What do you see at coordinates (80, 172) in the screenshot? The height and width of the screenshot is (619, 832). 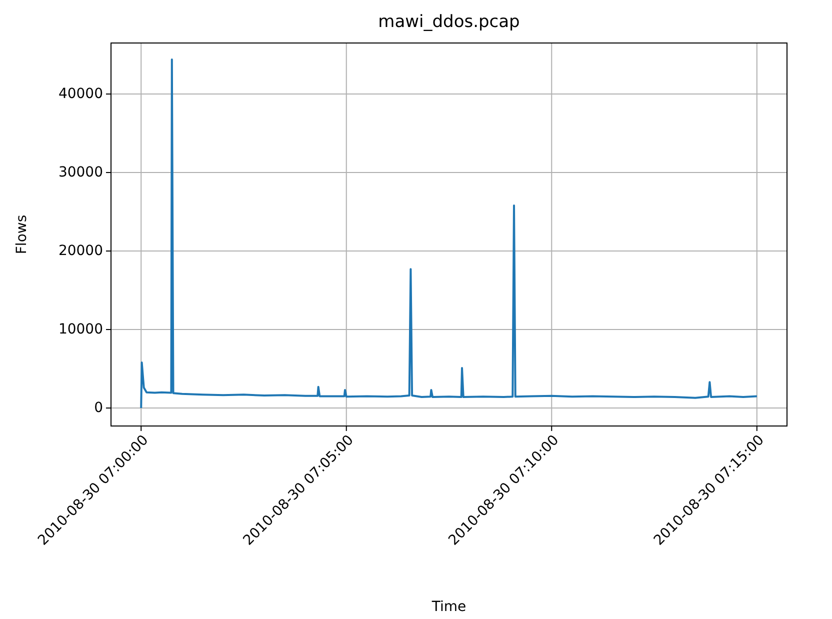 I see `y-tick-label: 30000` at bounding box center [80, 172].